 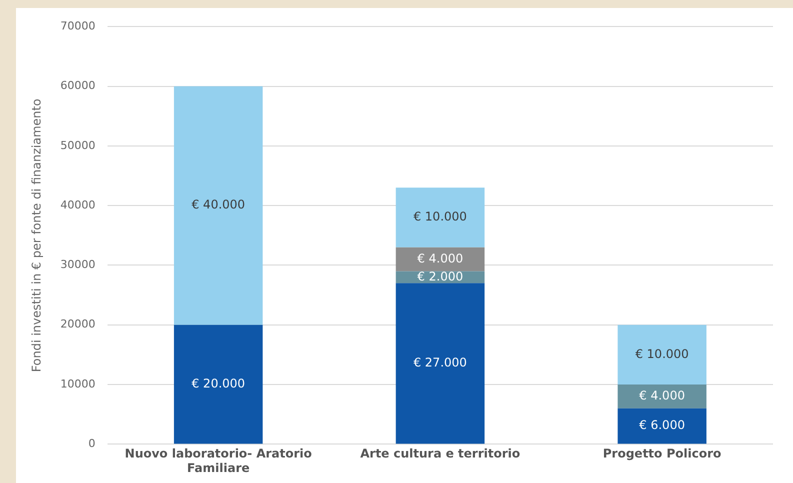 What do you see at coordinates (78, 25) in the screenshot?
I see `y-tick-label: 70000` at bounding box center [78, 25].